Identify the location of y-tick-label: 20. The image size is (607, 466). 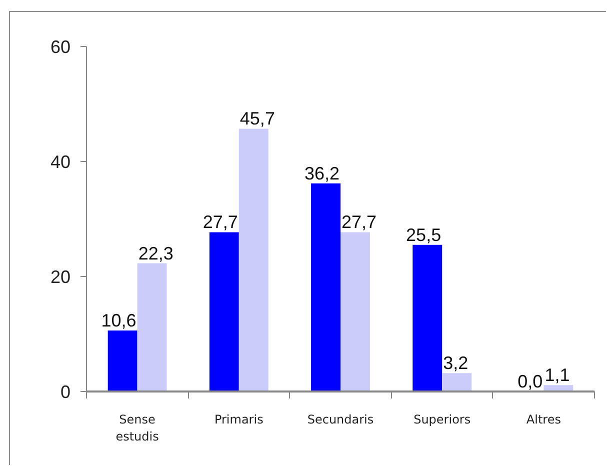
(60, 277).